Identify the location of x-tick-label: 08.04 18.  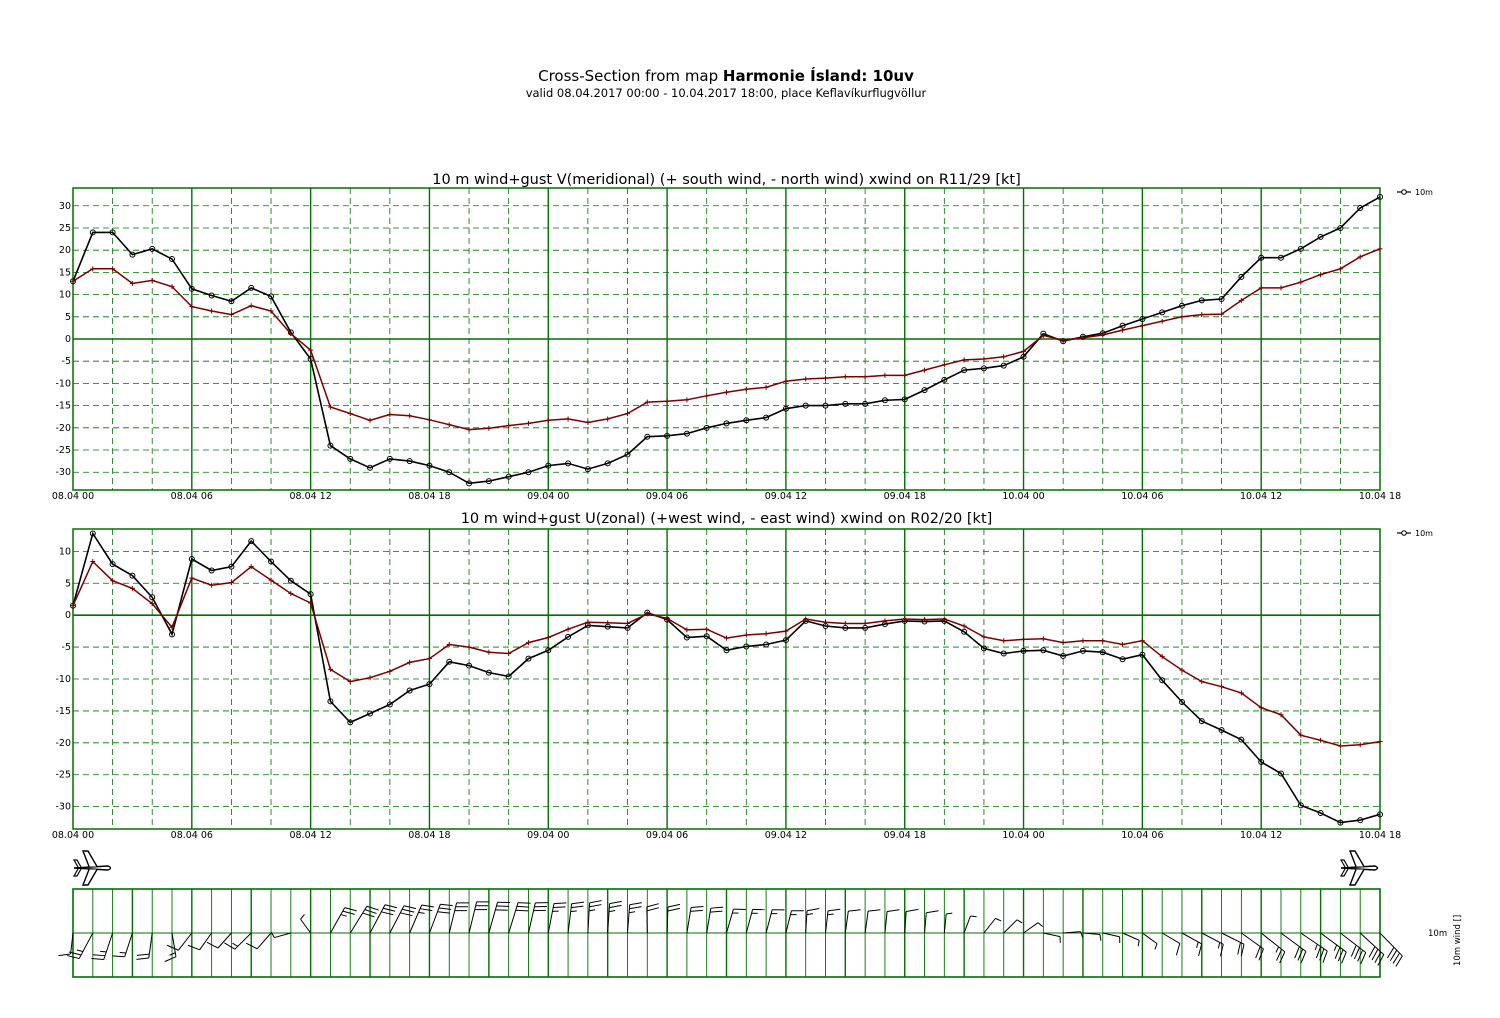
(429, 835).